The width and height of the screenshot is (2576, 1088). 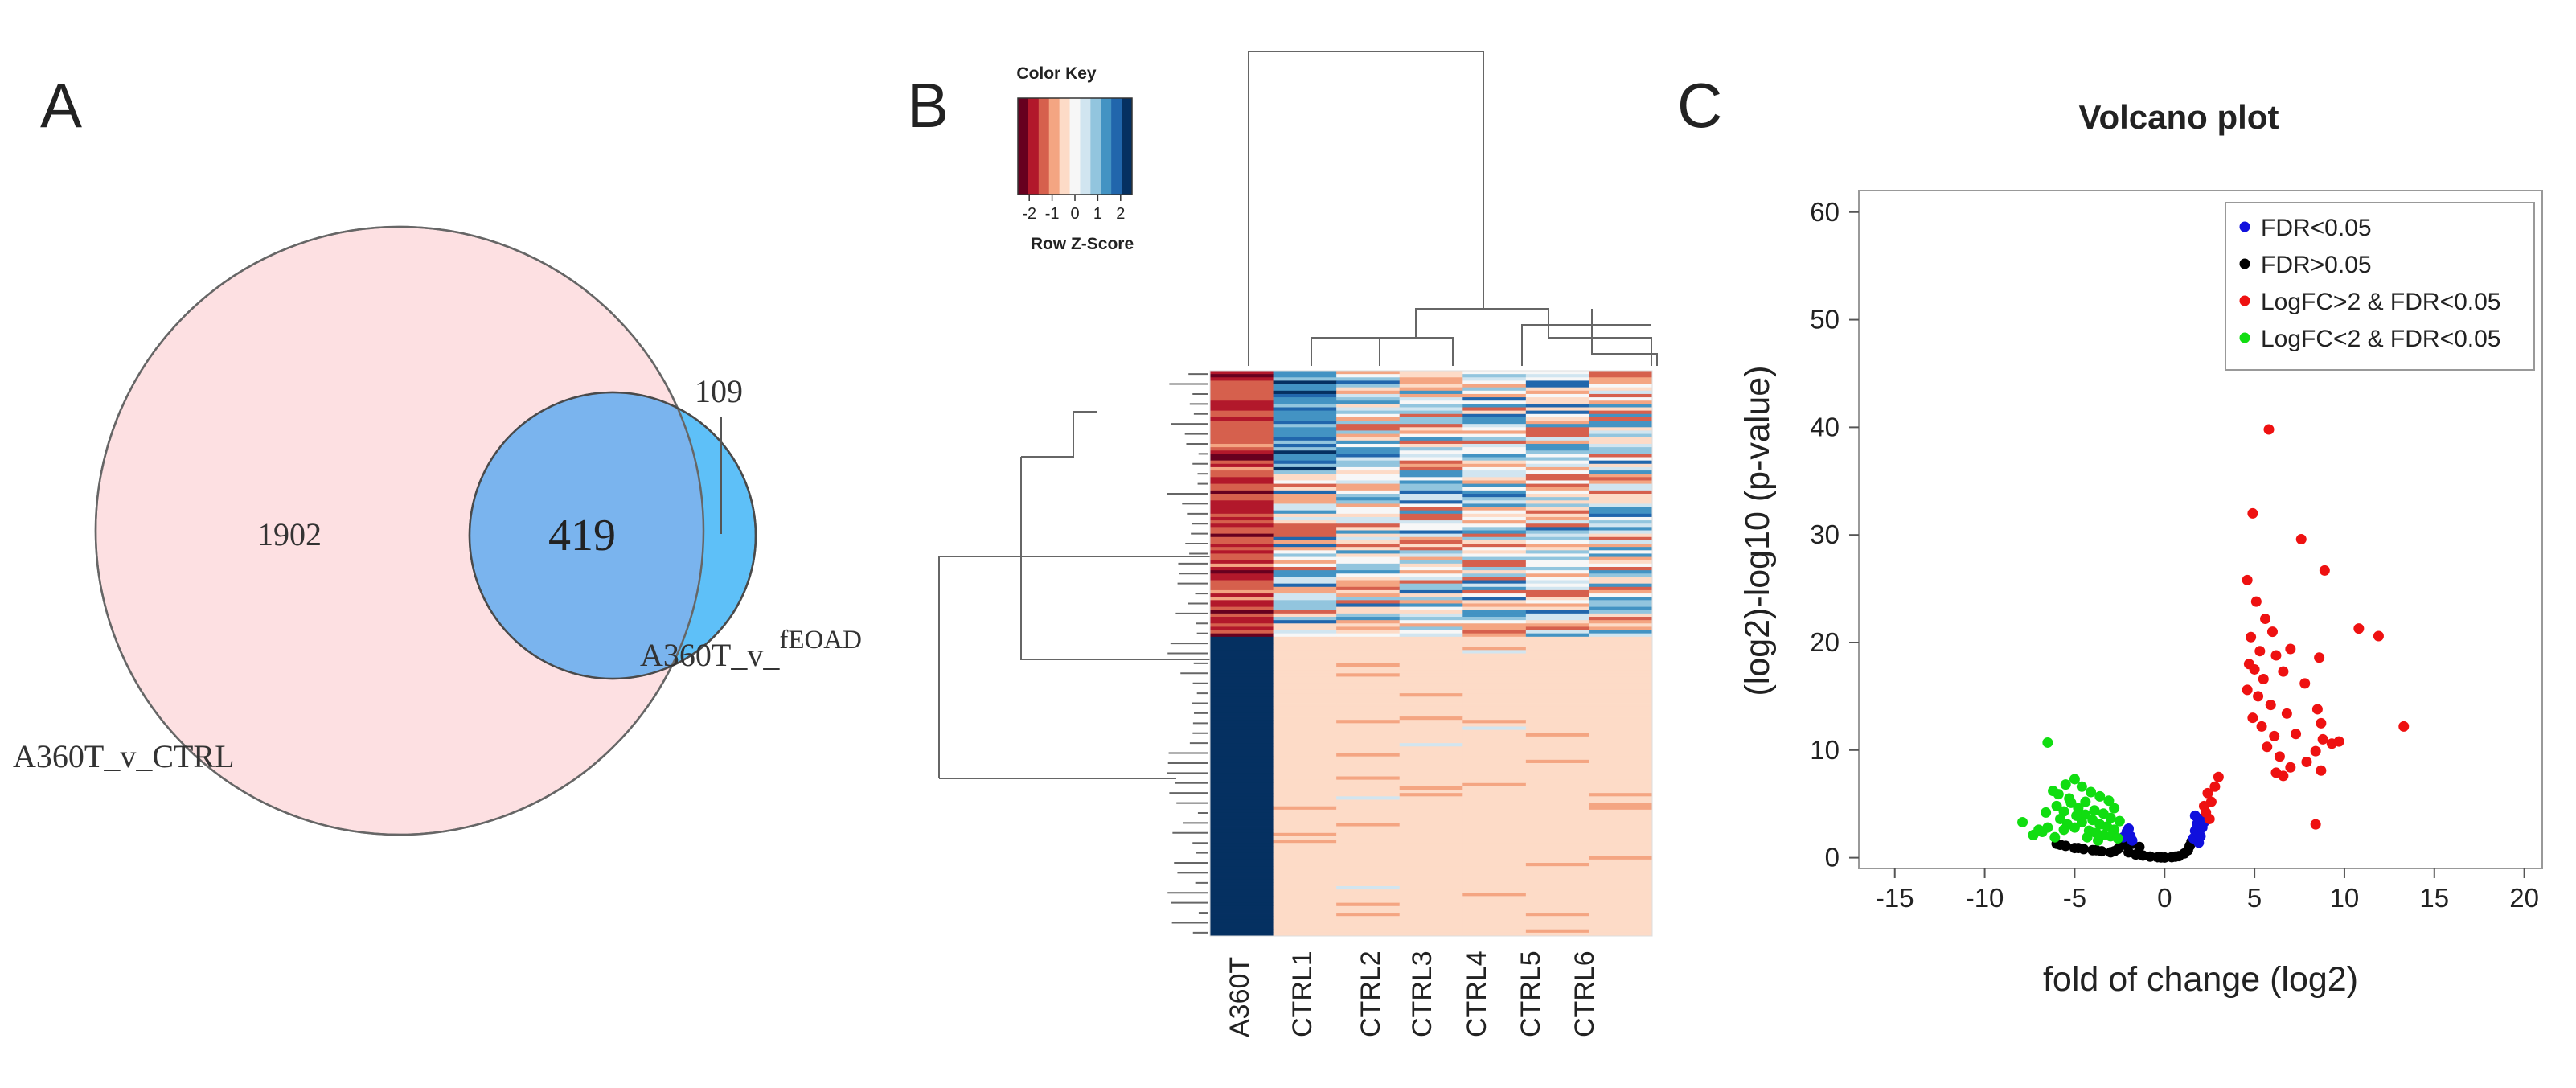 What do you see at coordinates (1431, 654) in the screenshot?
I see `heatmap-frame` at bounding box center [1431, 654].